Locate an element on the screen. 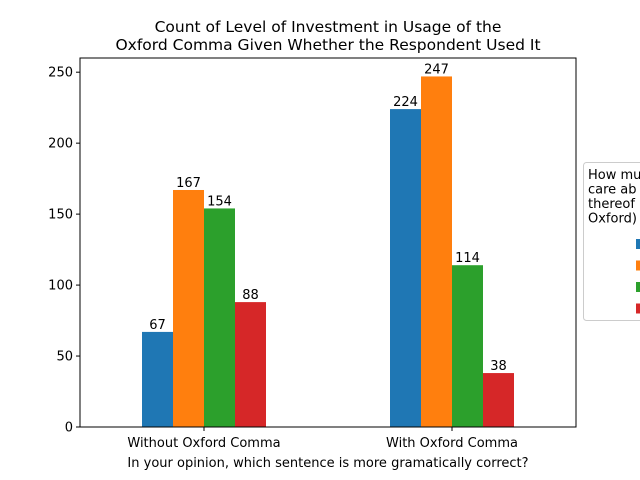  bar-value-label: 167 is located at coordinates (188, 183).